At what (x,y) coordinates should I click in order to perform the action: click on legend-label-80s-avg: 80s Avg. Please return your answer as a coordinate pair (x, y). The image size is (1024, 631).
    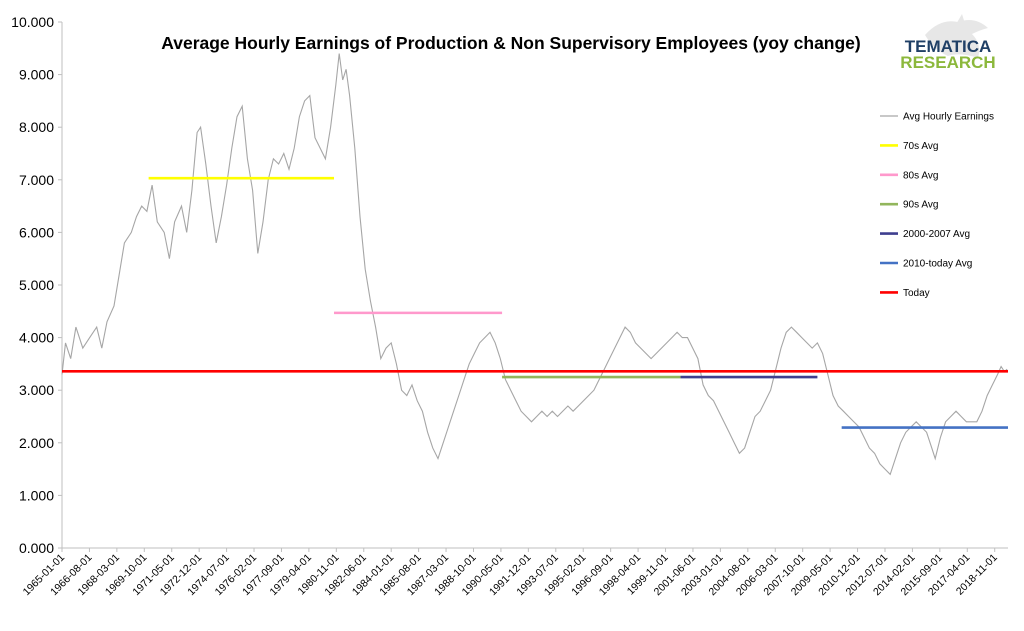
    Looking at the image, I should click on (920, 175).